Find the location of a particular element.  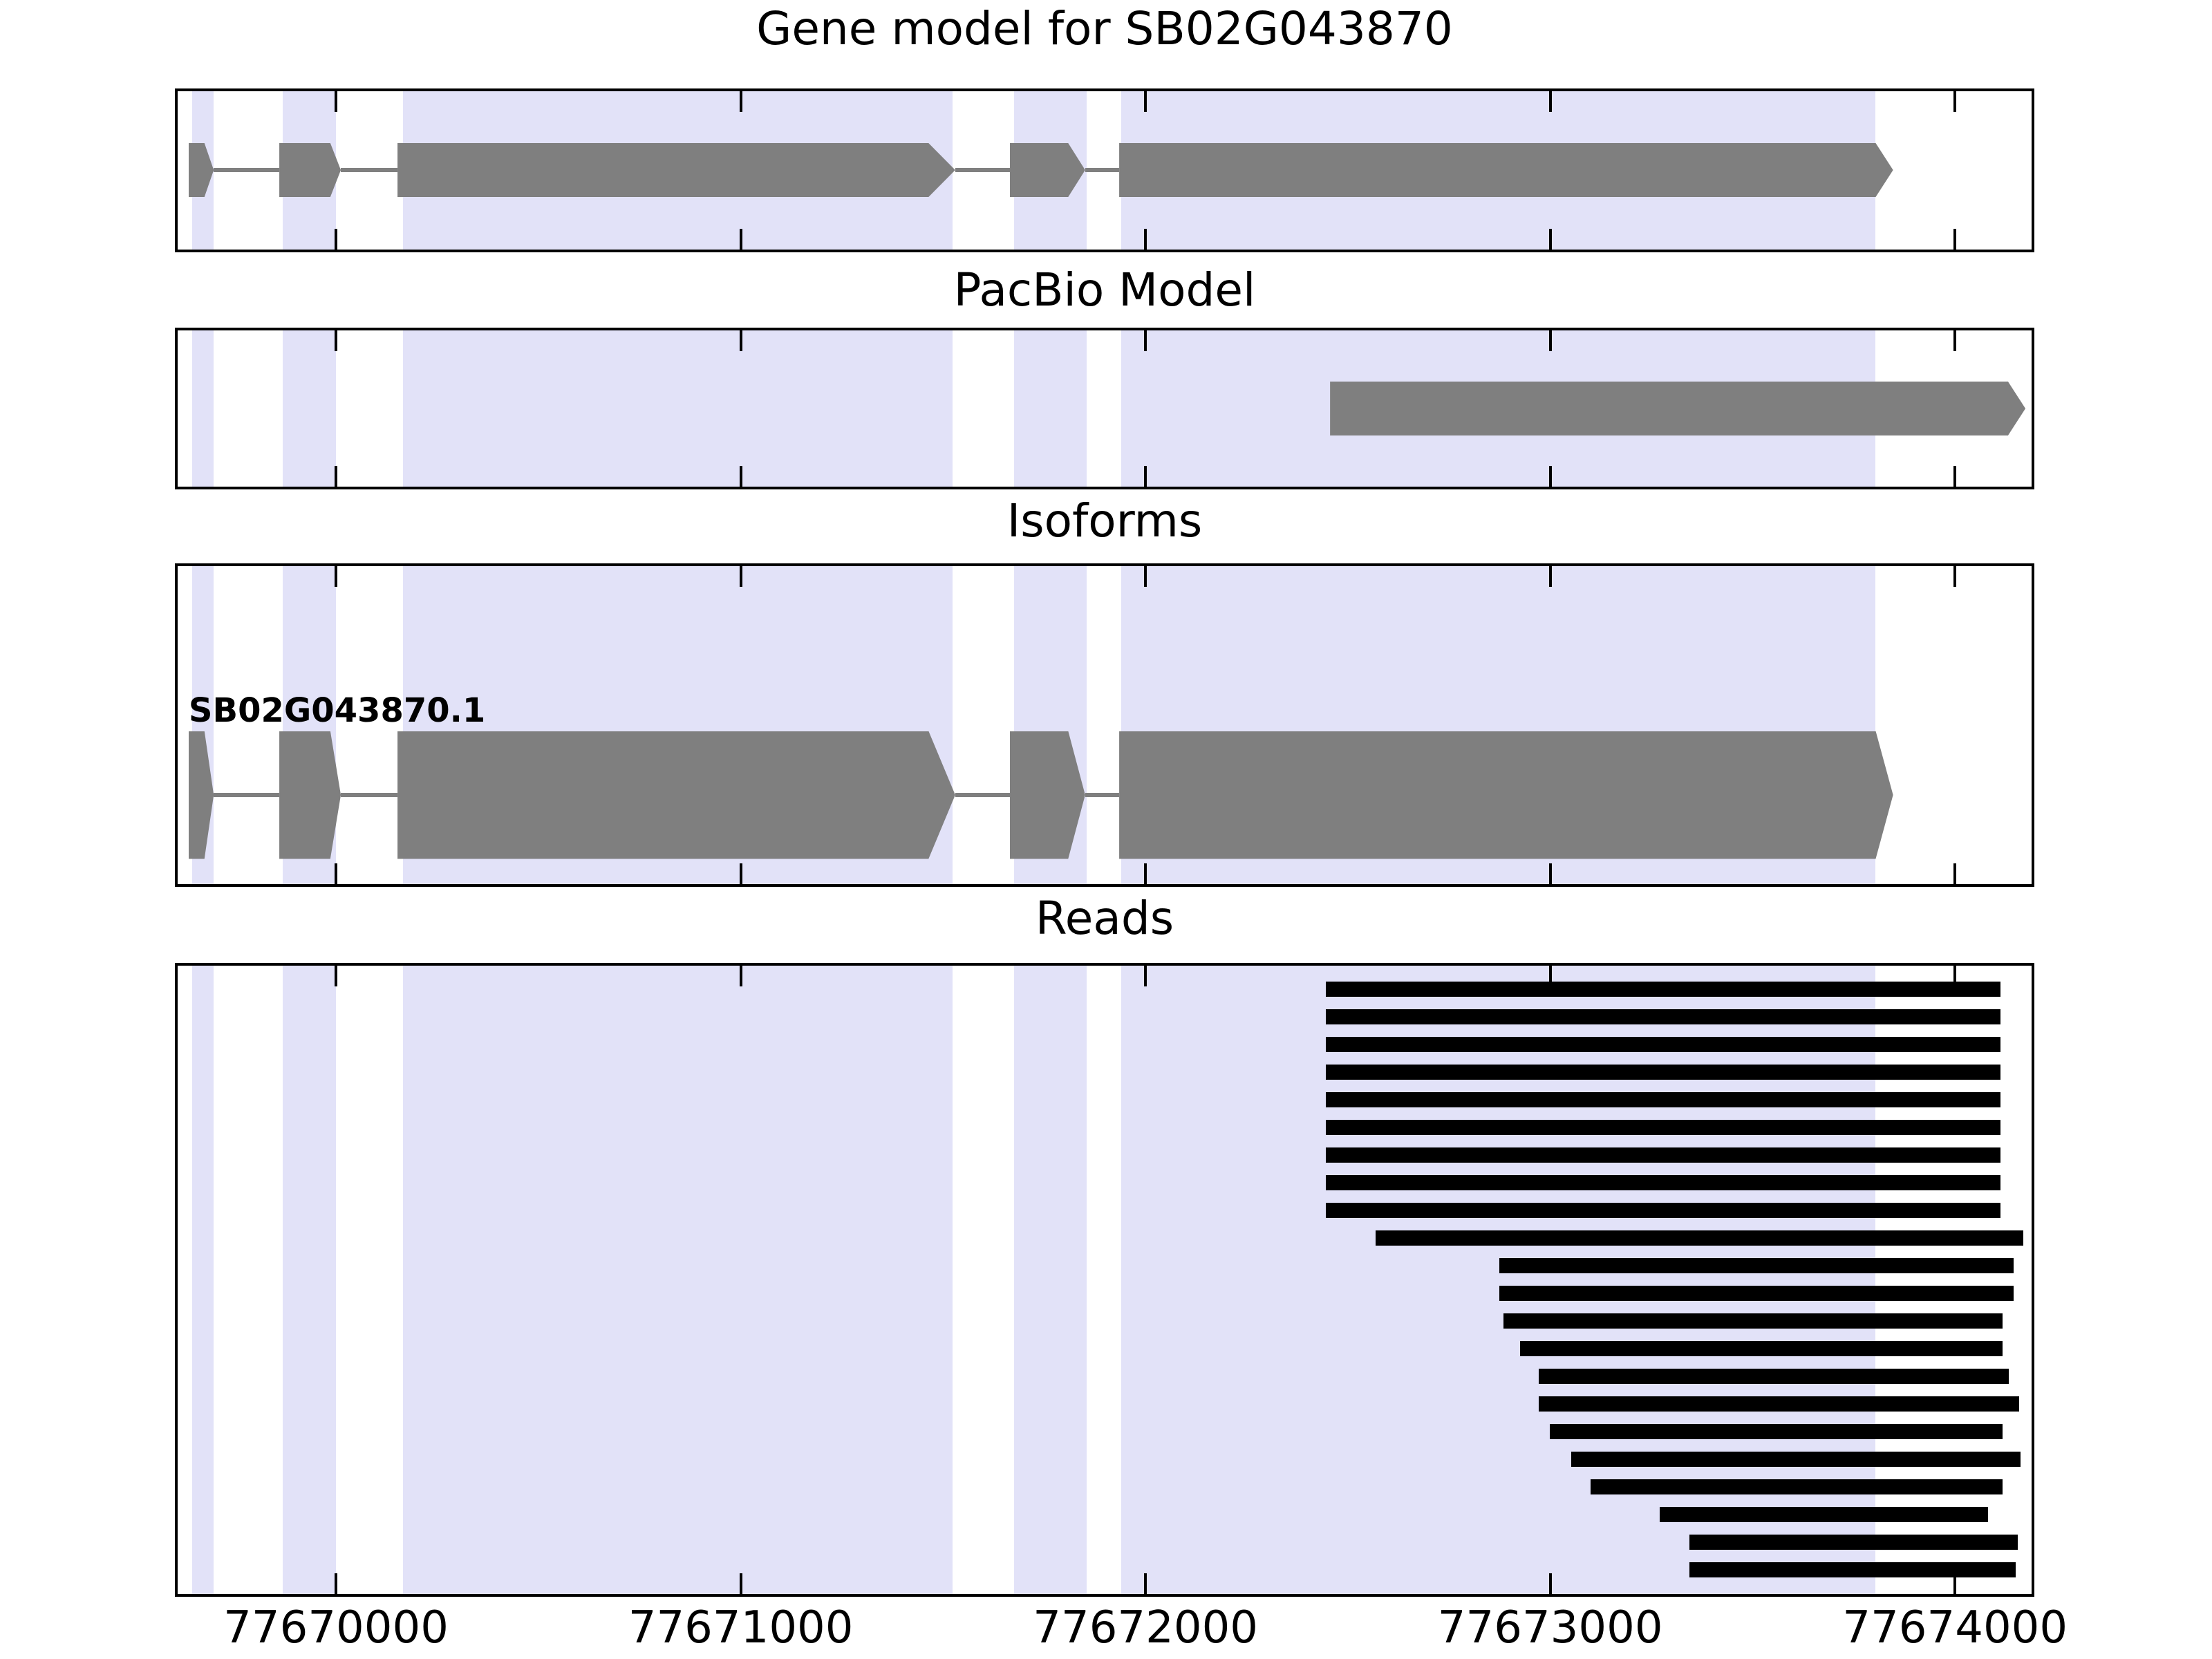

title-isoforms: Isoforms is located at coordinates (1104, 520).